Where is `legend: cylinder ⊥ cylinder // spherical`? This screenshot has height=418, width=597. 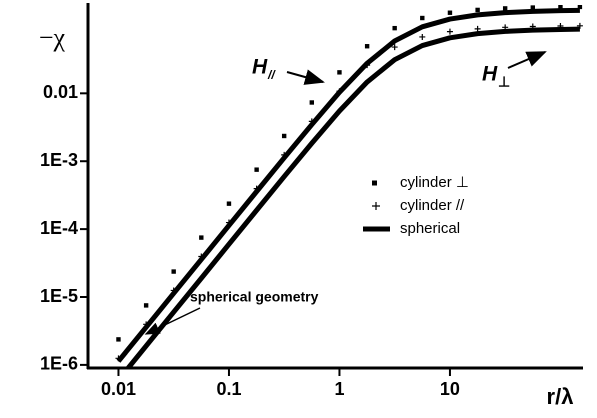 legend: cylinder ⊥ cylinder // spherical is located at coordinates (416, 205).